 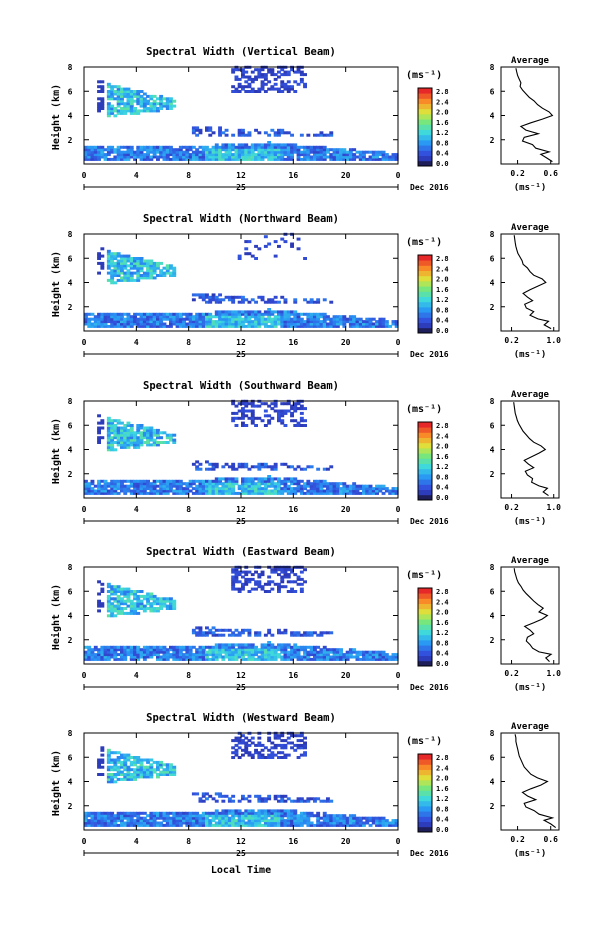 What do you see at coordinates (425, 793) in the screenshot?
I see `colorbar-frame` at bounding box center [425, 793].